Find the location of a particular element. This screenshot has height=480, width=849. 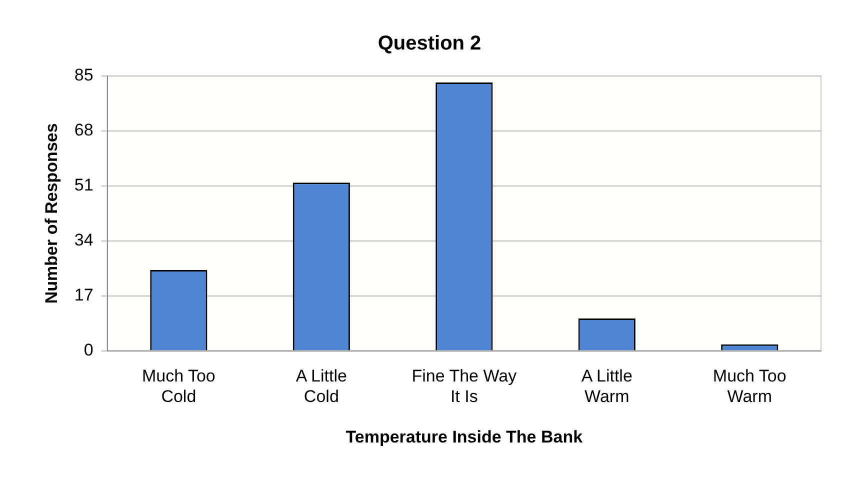

chart-title: Question 2 is located at coordinates (430, 43).